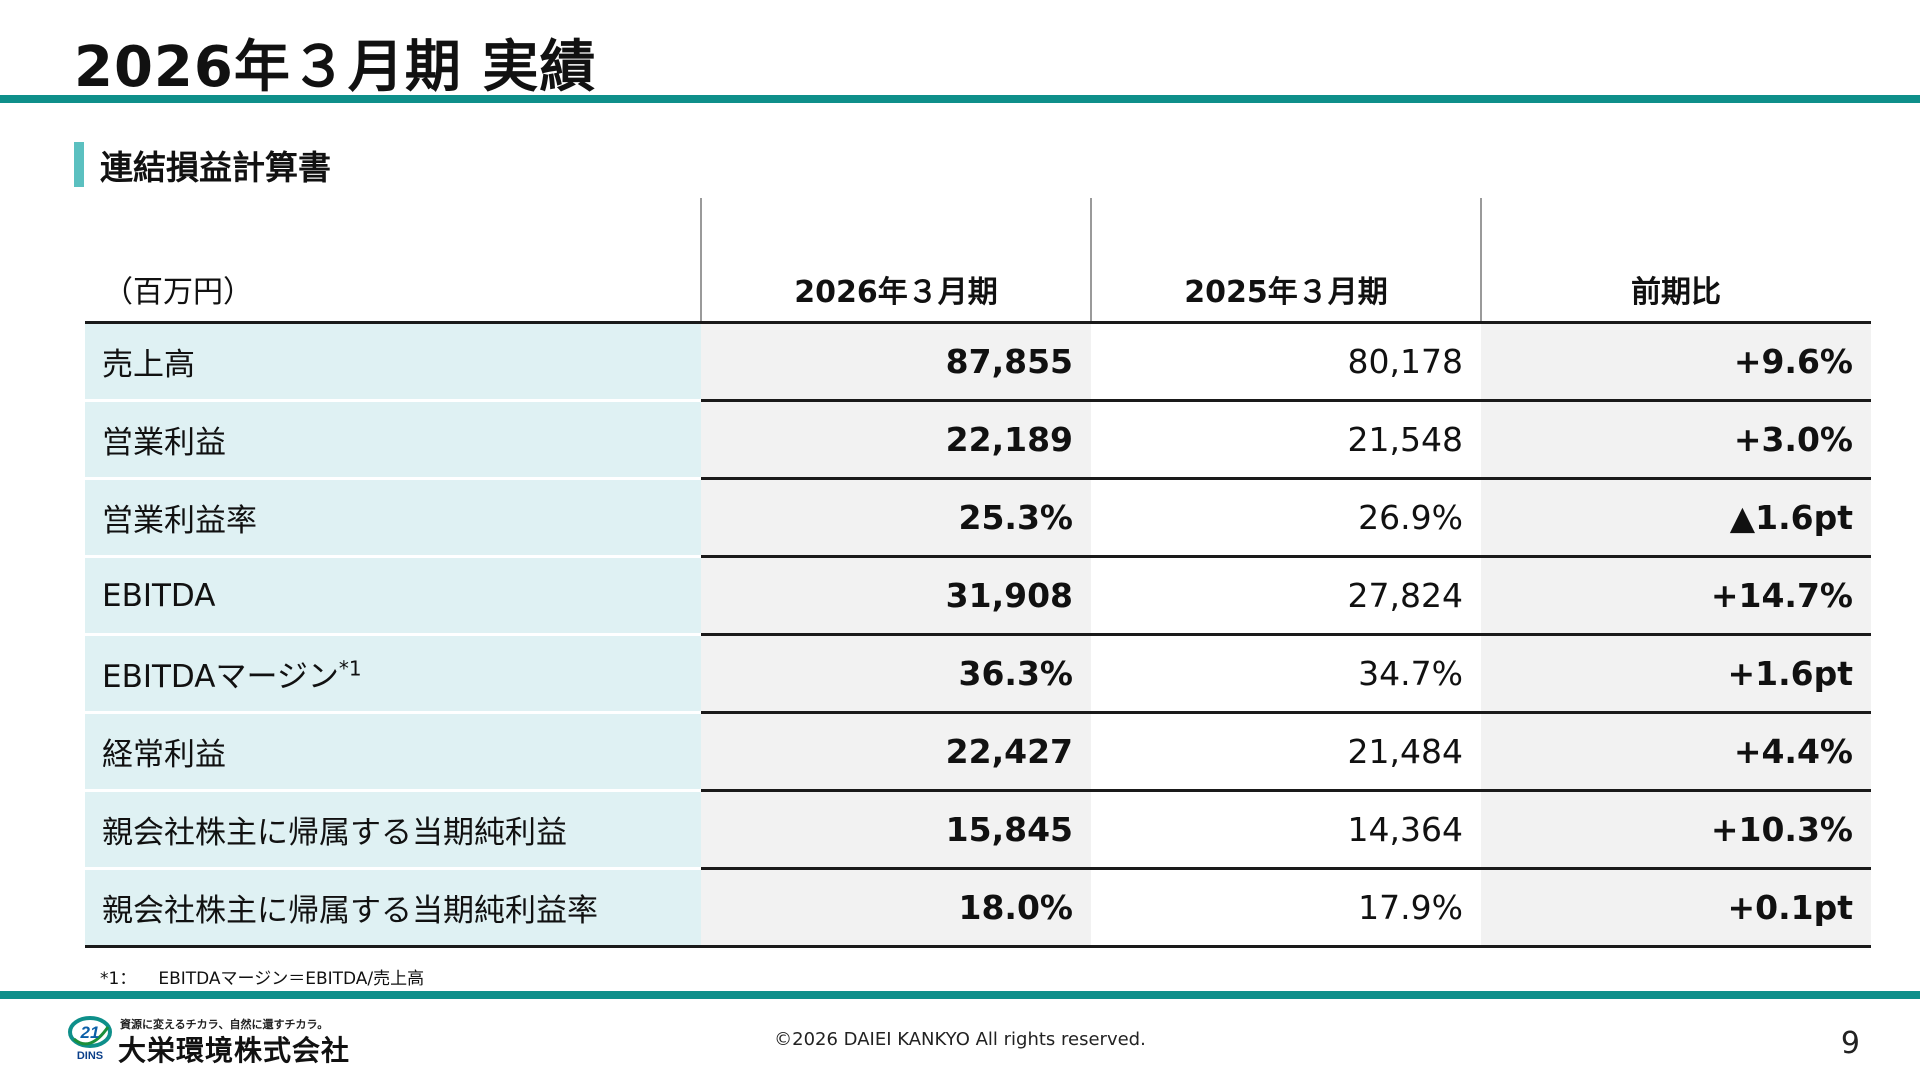  Describe the element at coordinates (350, 668) in the screenshot. I see `footnote-ref: *1` at that location.